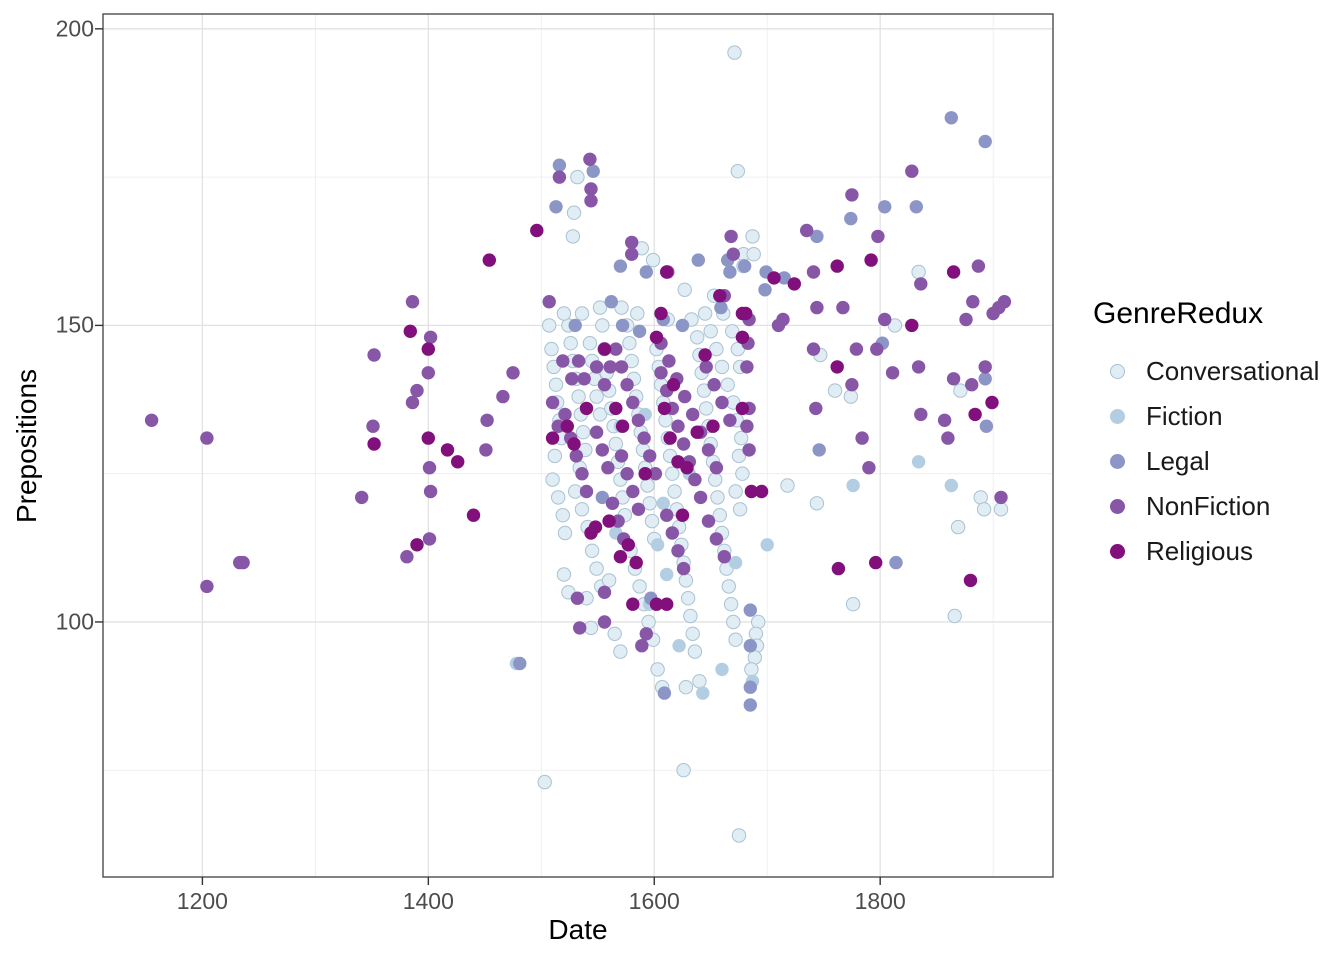 The image size is (1344, 960). I want to click on legend-item-label: Conversational, so click(1233, 371).